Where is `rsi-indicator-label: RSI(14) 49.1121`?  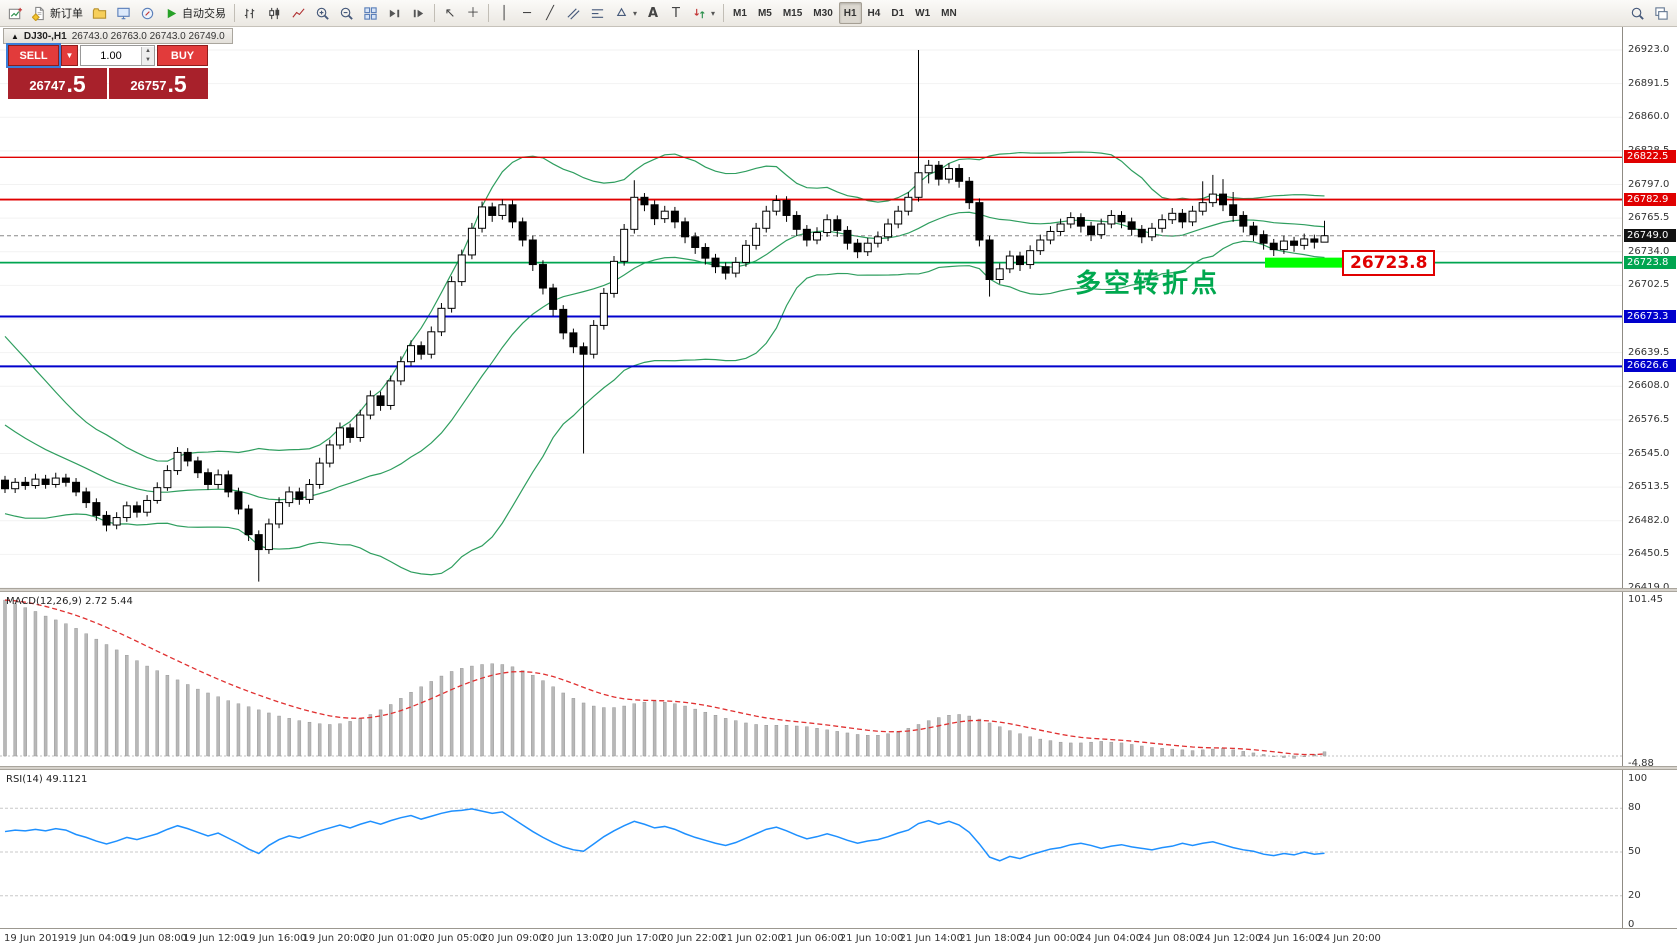
rsi-indicator-label: RSI(14) 49.1121 is located at coordinates (47, 779).